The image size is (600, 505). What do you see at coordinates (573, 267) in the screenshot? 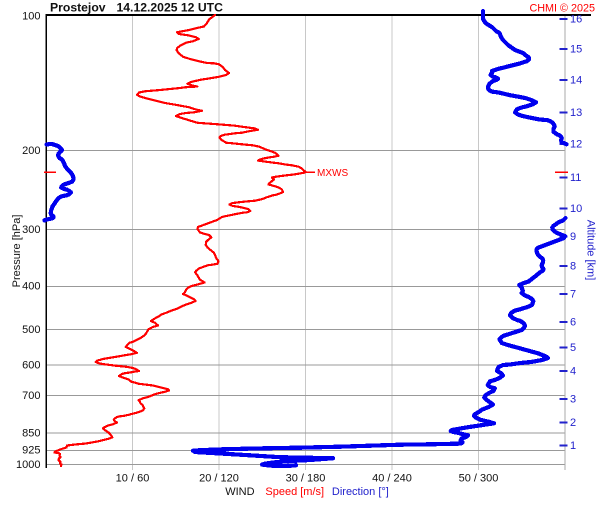
I see `svg-text: 8` at bounding box center [573, 267].